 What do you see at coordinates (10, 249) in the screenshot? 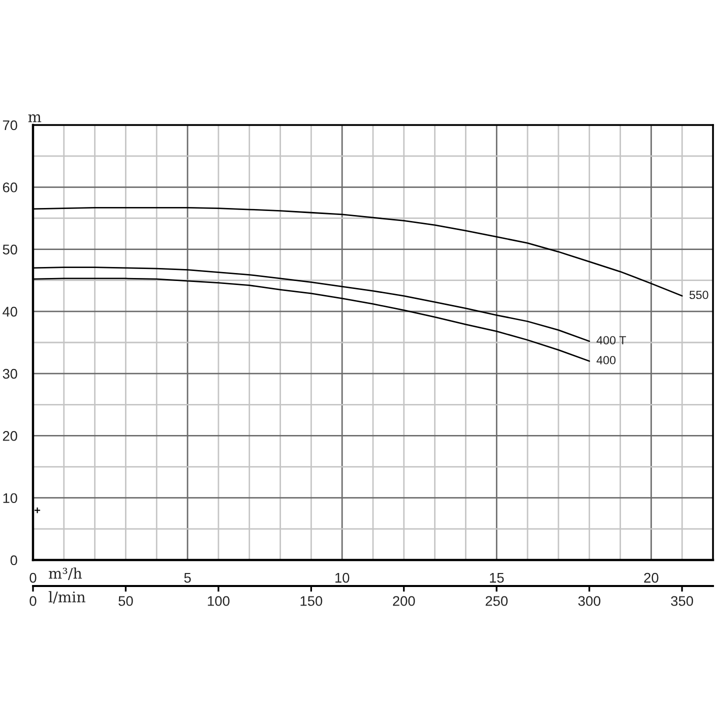
I see `y-tick-label: 50` at bounding box center [10, 249].